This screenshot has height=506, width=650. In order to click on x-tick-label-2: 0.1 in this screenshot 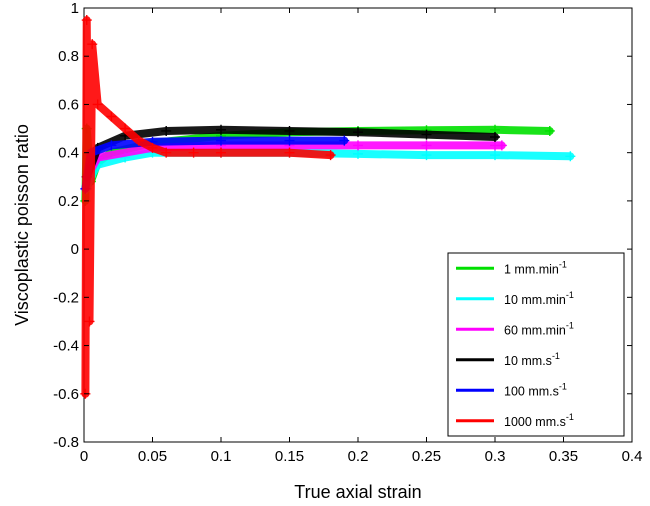, I will do `click(221, 456)`.